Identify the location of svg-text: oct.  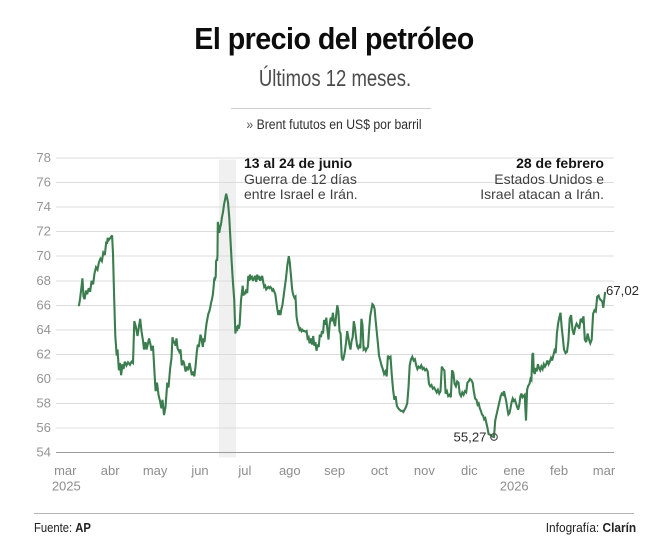
(380, 470).